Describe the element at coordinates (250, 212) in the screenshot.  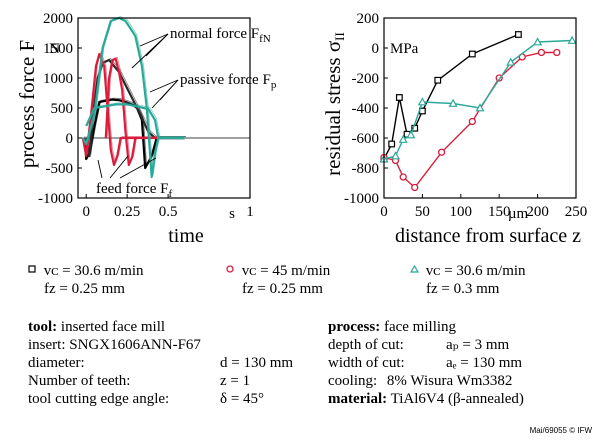
I see `left-x-tick-label: 1` at that location.